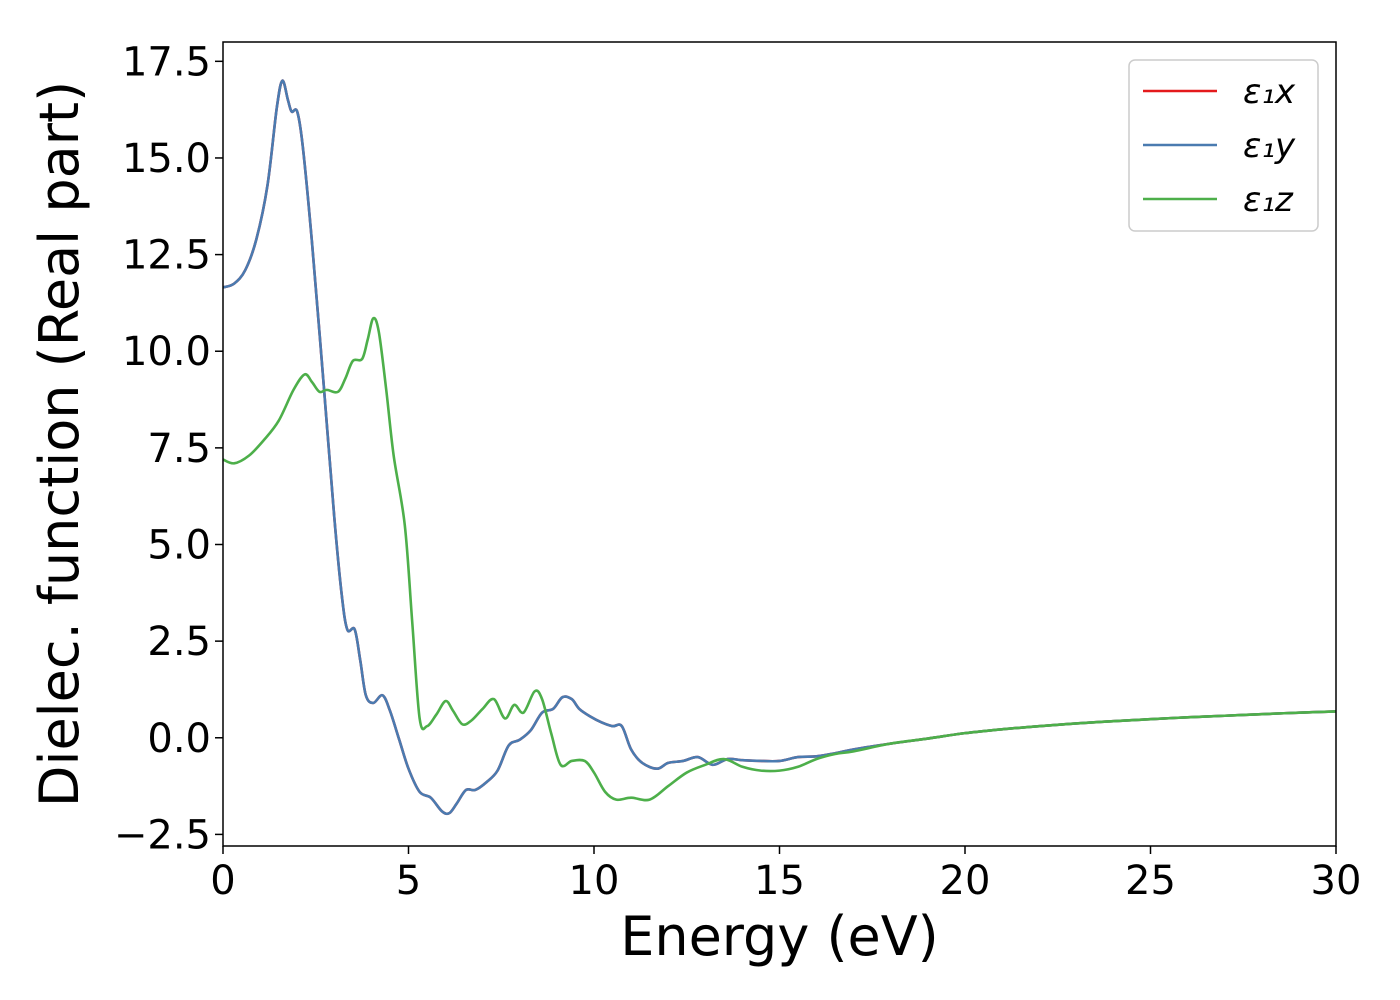 The width and height of the screenshot is (1400, 1000). I want to click on legend-label: ε₁y, so click(1269, 146).